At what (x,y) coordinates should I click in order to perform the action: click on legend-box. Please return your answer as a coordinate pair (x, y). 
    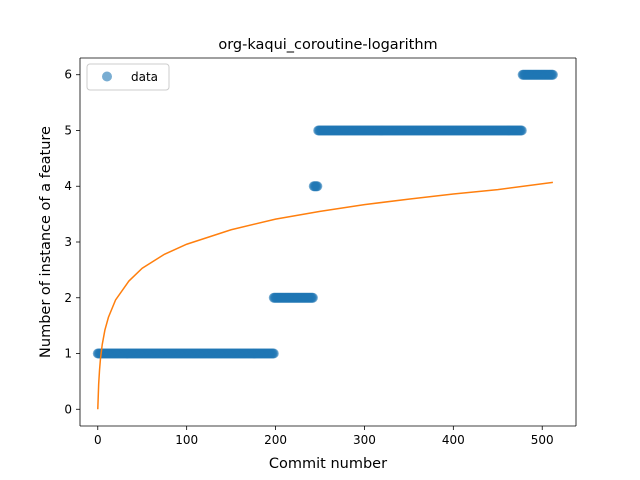
    Looking at the image, I should click on (128, 77).